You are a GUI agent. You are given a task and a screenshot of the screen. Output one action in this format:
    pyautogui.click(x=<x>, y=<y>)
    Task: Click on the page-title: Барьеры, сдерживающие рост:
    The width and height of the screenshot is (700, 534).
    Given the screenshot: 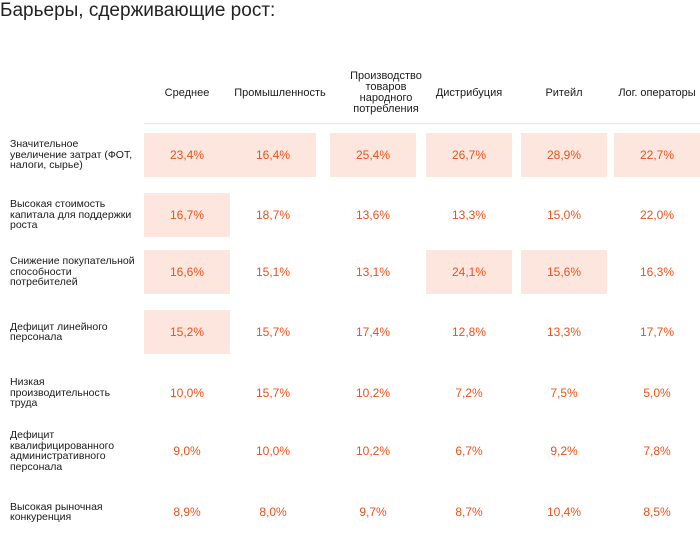 What is the action you would take?
    pyautogui.click(x=138, y=10)
    